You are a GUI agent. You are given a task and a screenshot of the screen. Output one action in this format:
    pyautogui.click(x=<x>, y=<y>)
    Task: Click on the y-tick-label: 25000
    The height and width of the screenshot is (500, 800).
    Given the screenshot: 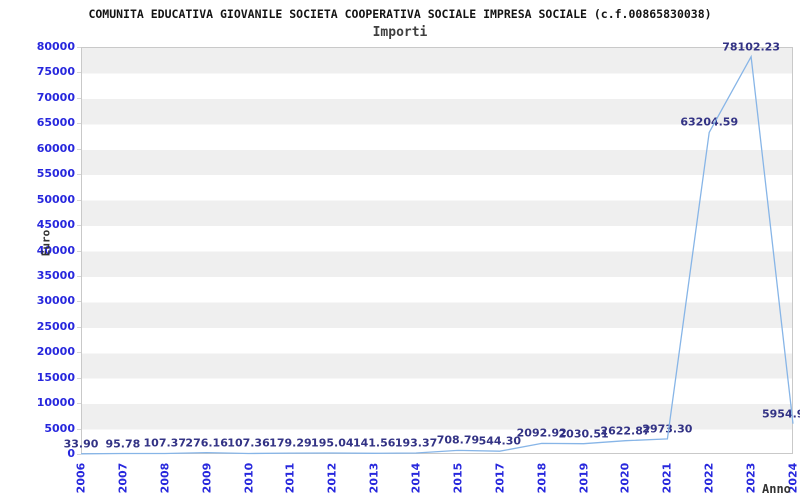 What is the action you would take?
    pyautogui.click(x=55, y=326)
    